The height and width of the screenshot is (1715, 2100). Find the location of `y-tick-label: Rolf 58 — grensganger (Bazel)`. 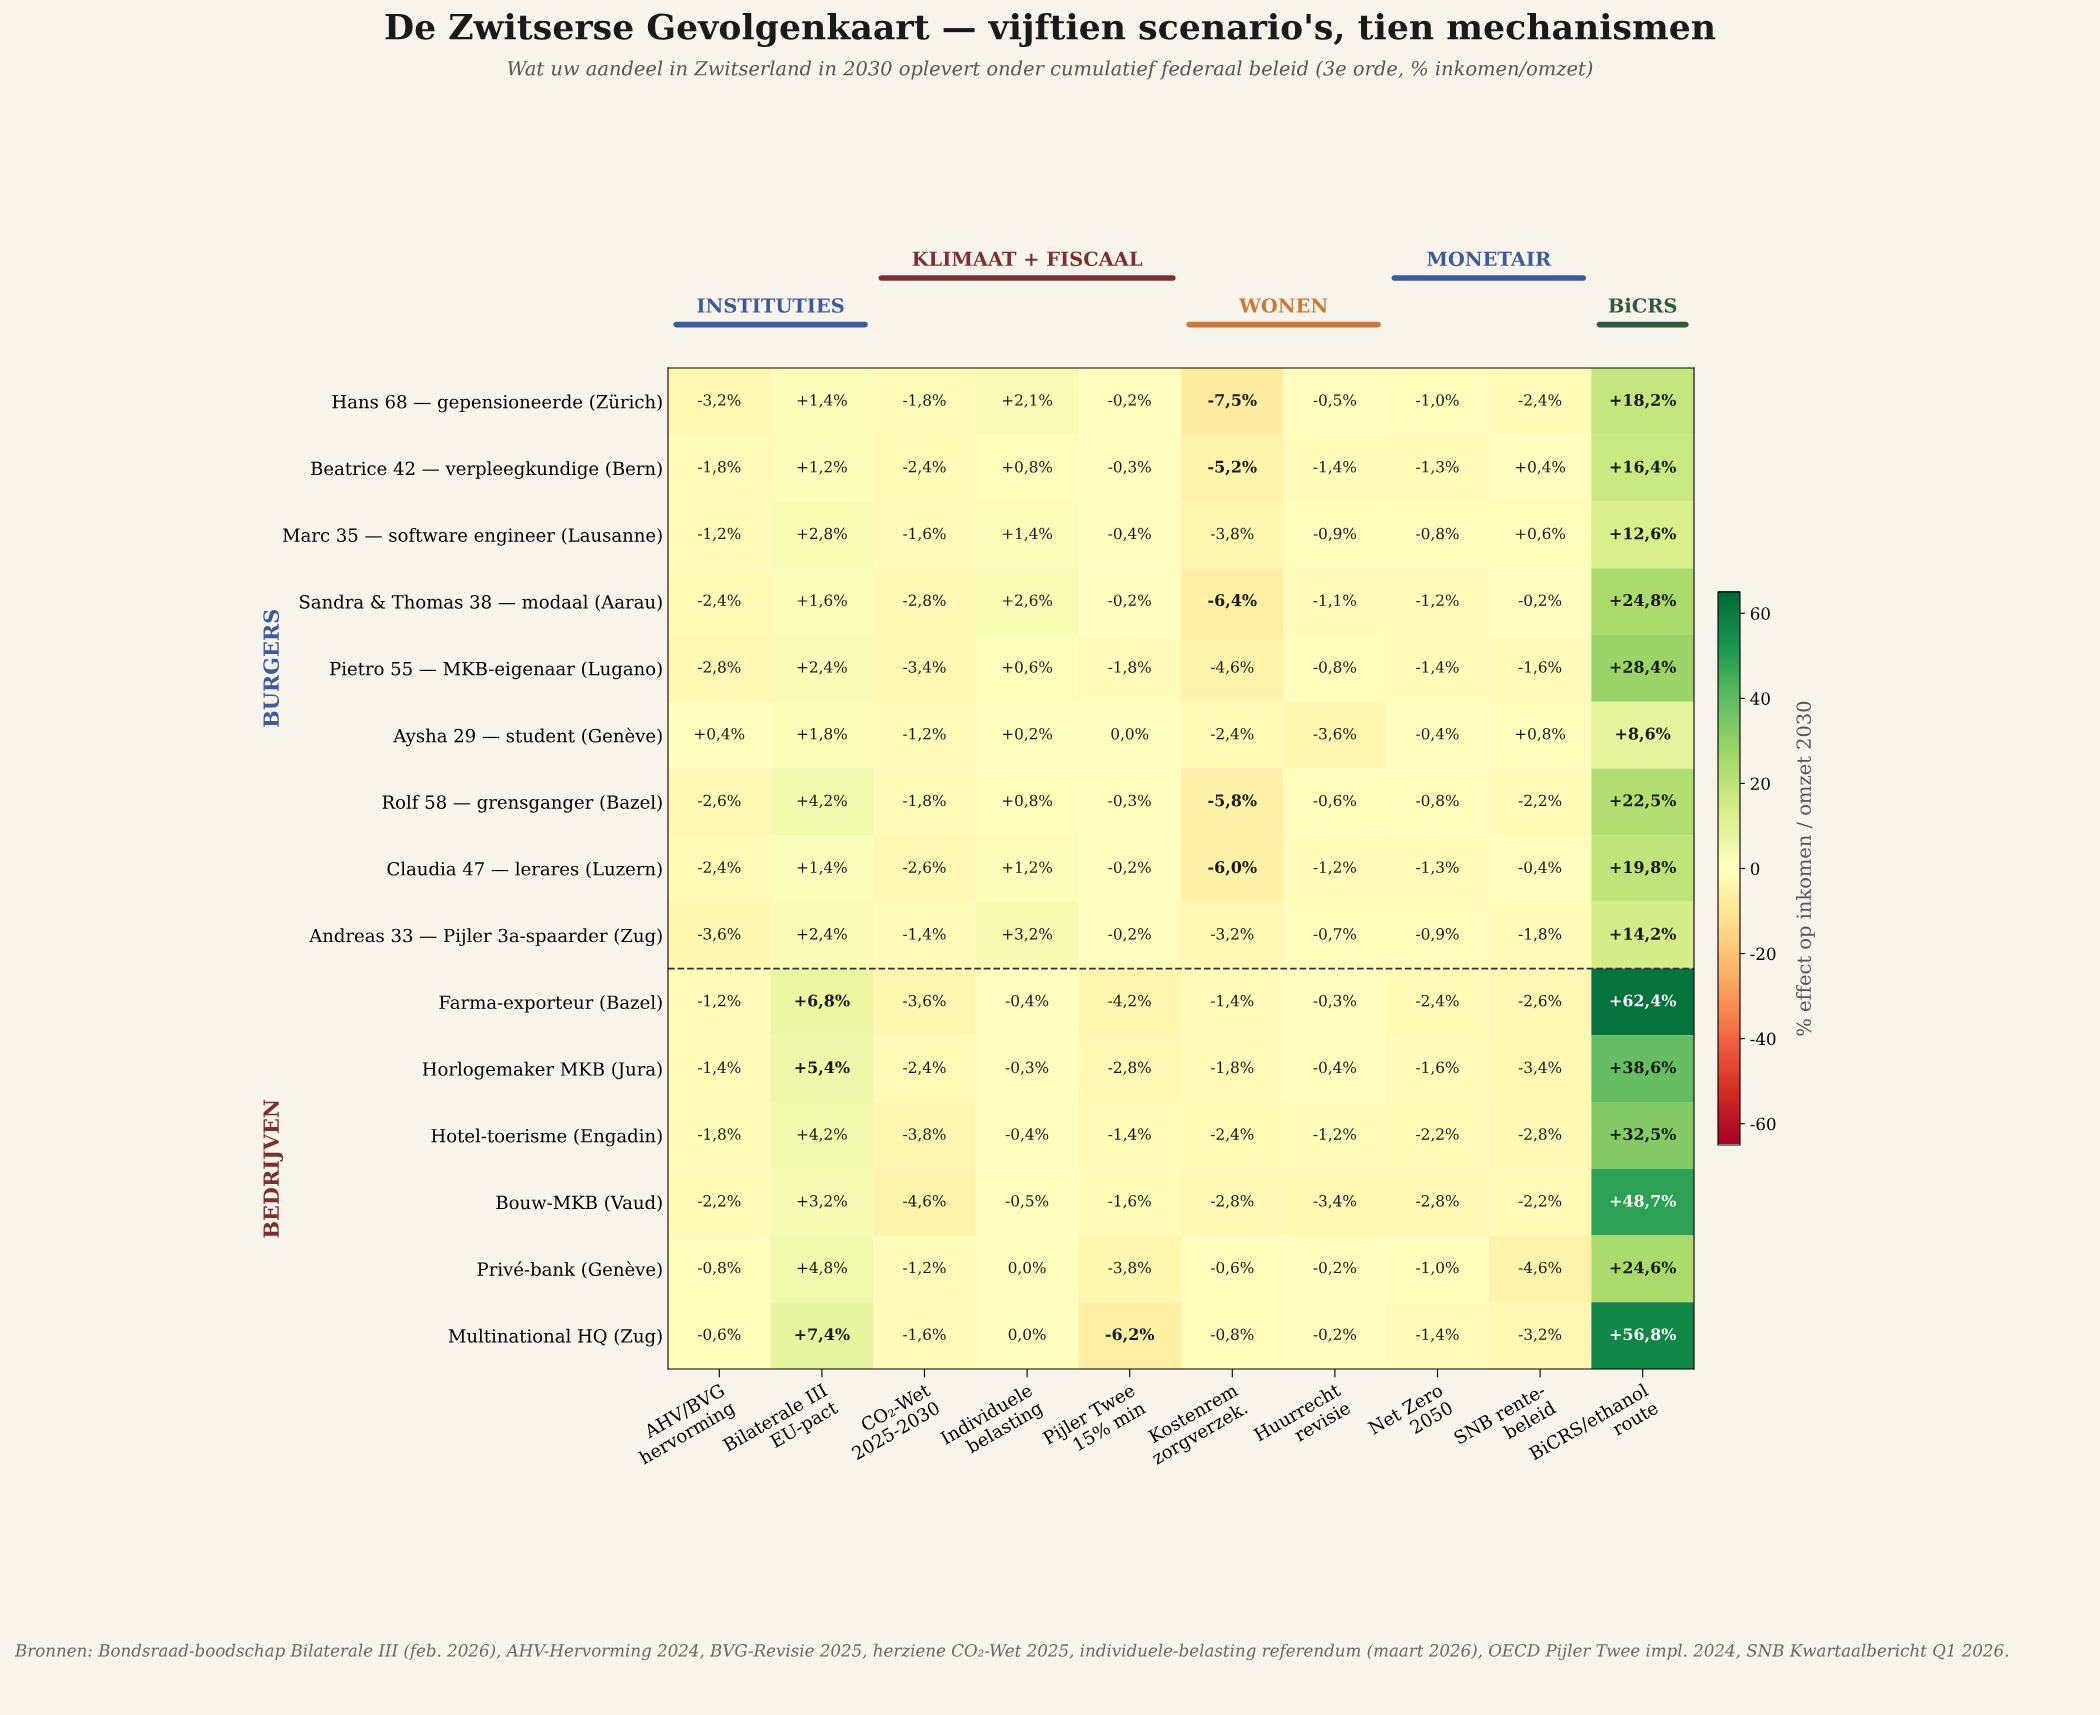

y-tick-label: Rolf 58 — grensganger (Bazel) is located at coordinates (522, 803).